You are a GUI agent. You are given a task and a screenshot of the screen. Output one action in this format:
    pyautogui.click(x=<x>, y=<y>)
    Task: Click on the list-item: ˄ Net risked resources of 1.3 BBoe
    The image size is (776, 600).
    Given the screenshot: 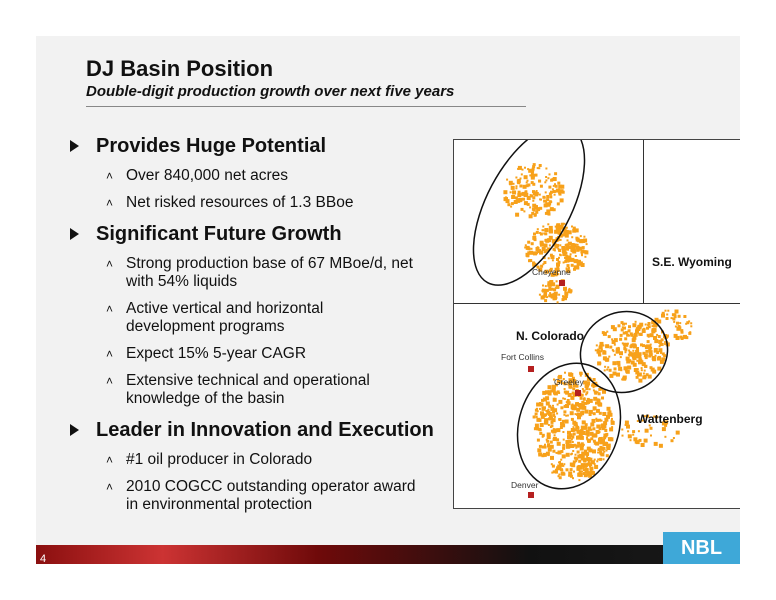 What is the action you would take?
    pyautogui.click(x=268, y=203)
    